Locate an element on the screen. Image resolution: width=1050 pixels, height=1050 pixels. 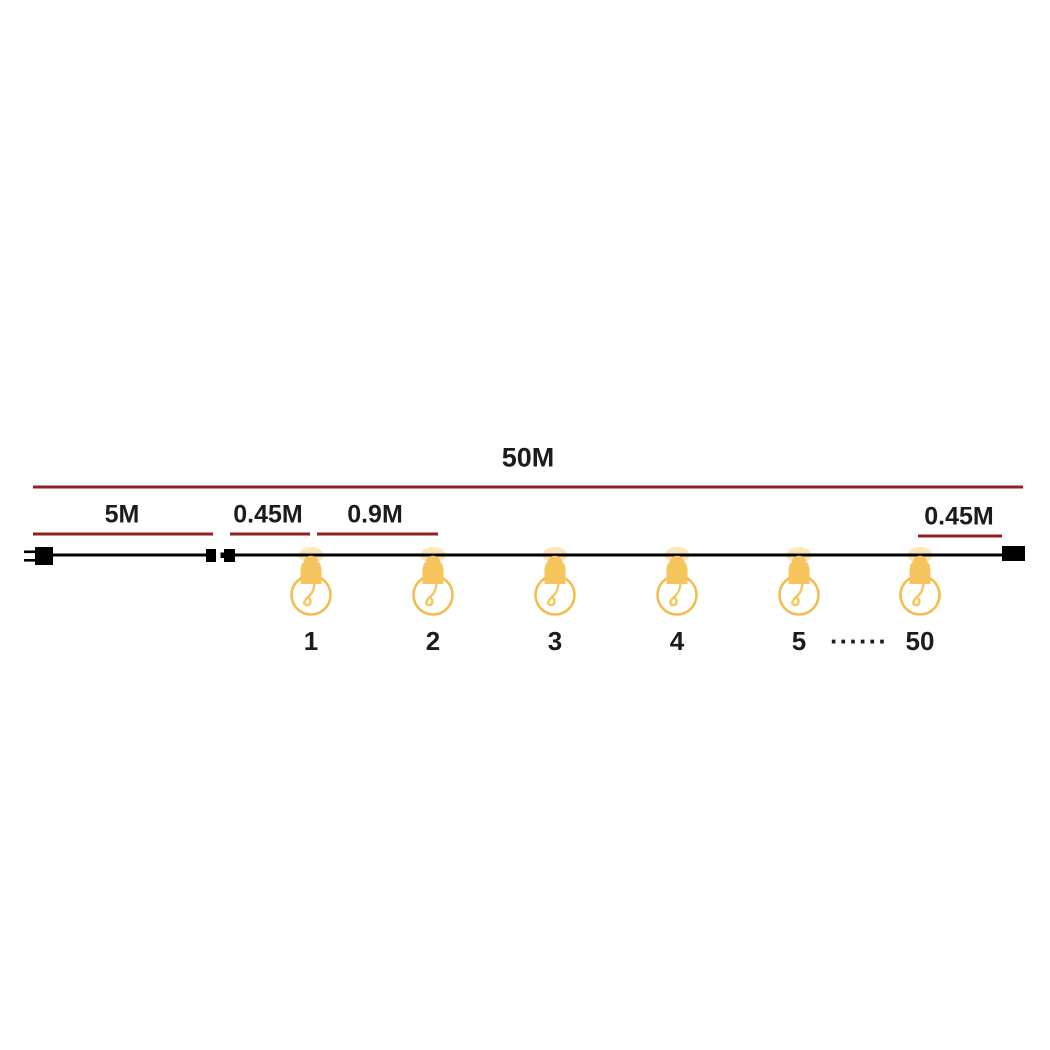
bulb-spacing-label: 0.9M is located at coordinates (375, 514).